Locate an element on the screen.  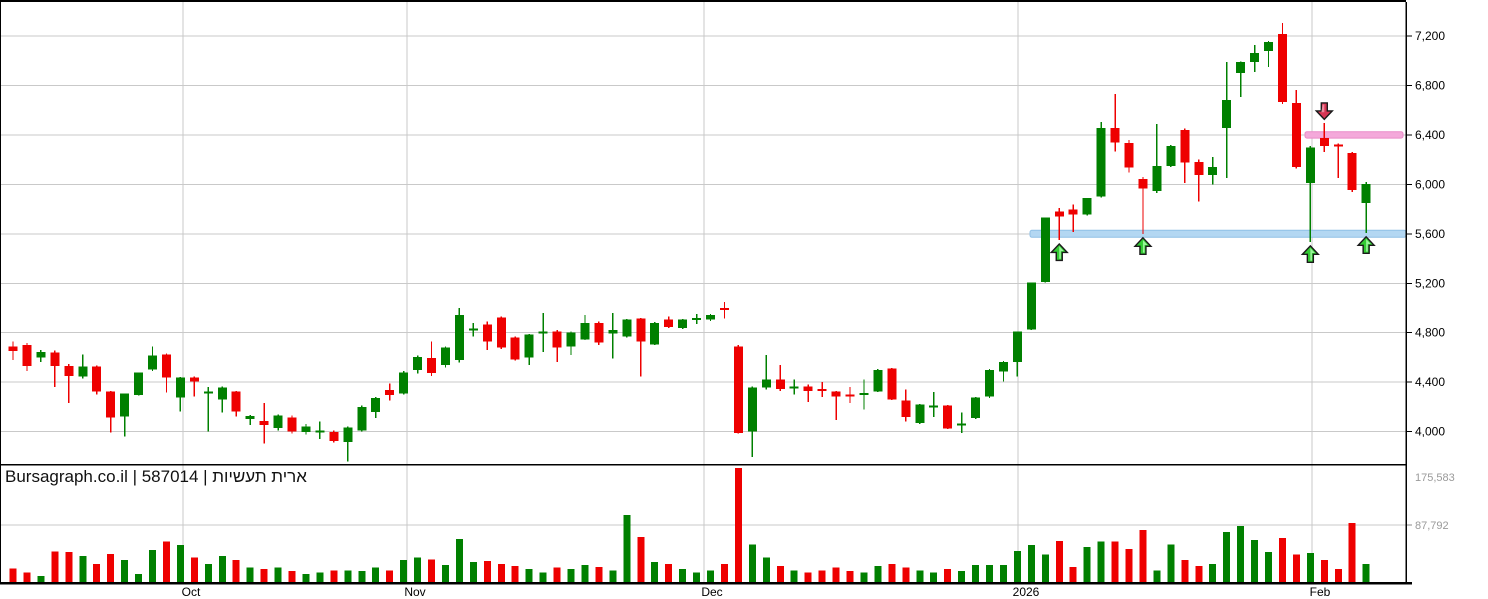
x-axis-label: Nov is located at coordinates (414, 592).